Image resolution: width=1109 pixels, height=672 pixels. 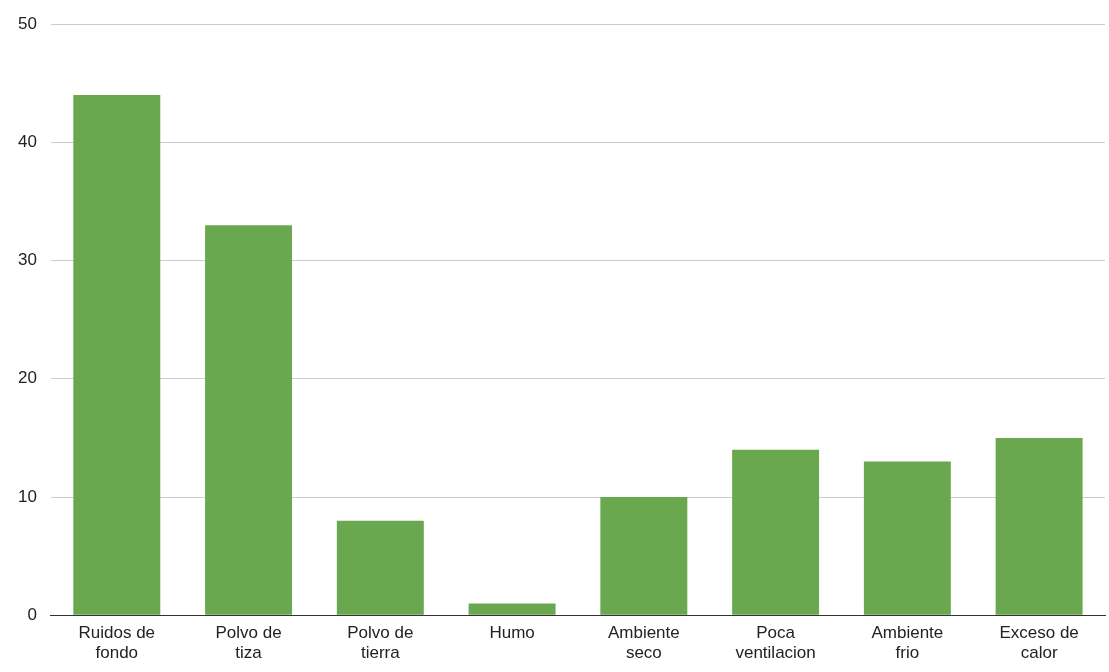 What do you see at coordinates (380, 643) in the screenshot?
I see `x-tick-label: Polvo de tierra` at bounding box center [380, 643].